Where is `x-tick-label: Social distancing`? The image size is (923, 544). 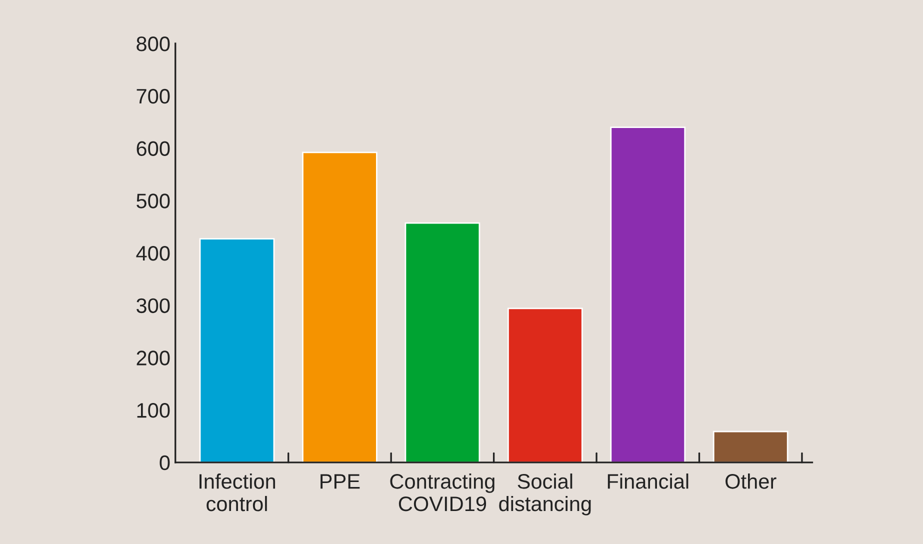 x-tick-label: Social distancing is located at coordinates (545, 495).